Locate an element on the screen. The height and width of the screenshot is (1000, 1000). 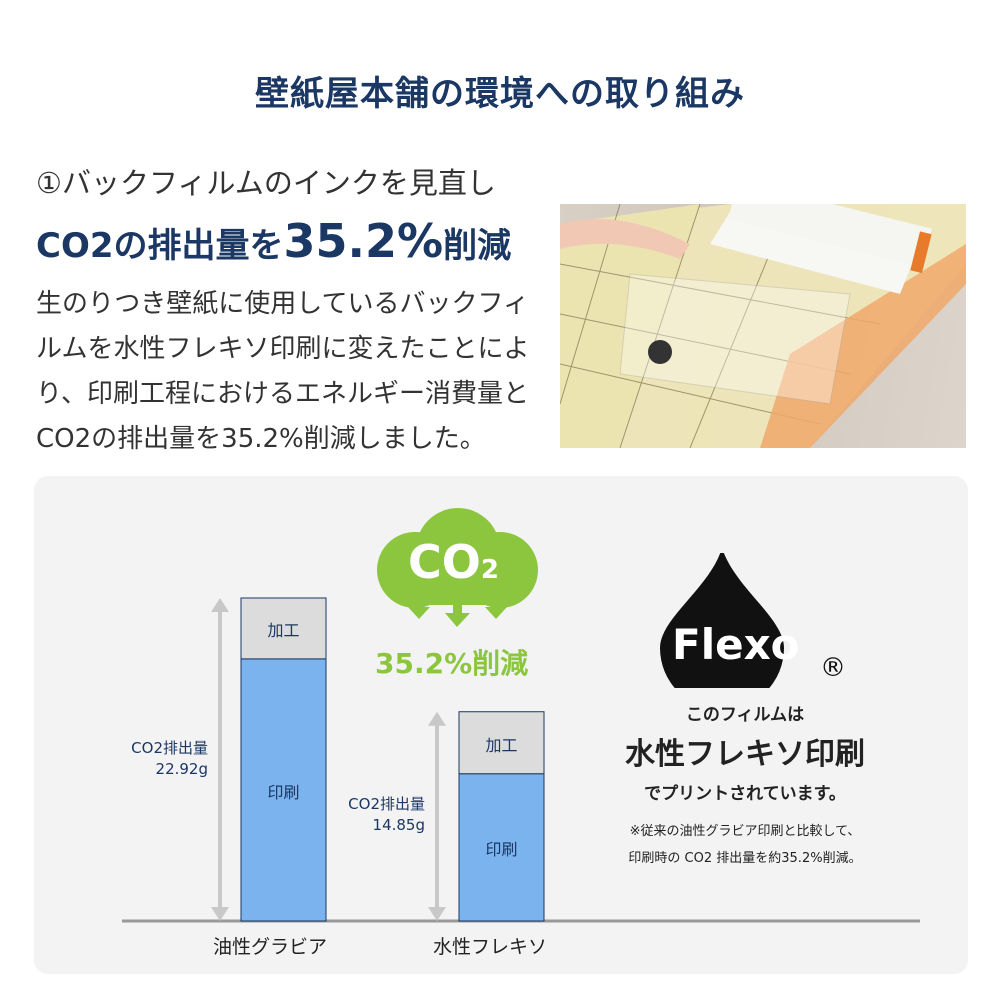
flexo-line1: このフィルムは is located at coordinates (745, 715).